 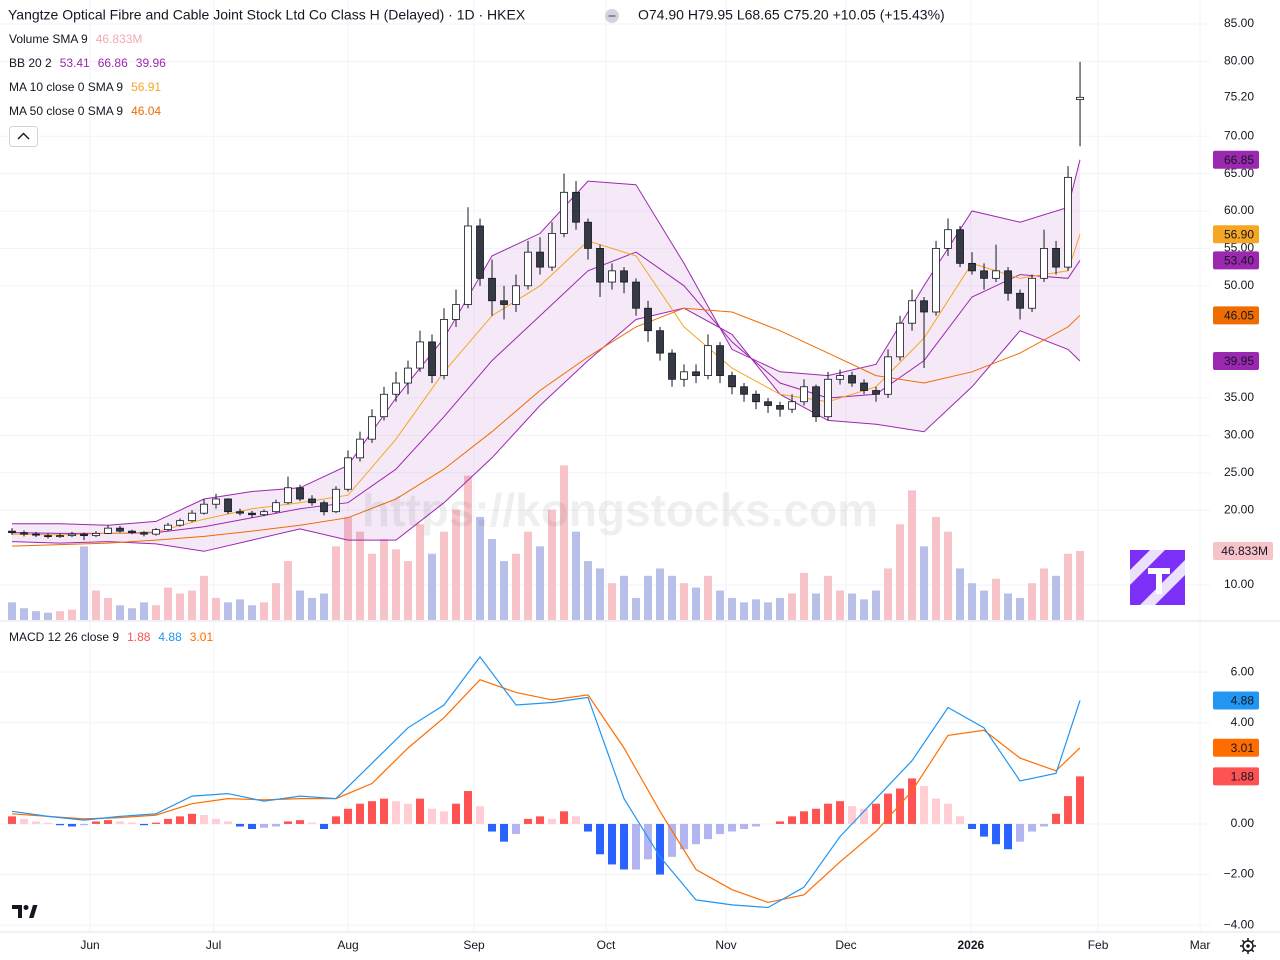 What do you see at coordinates (23, 136) in the screenshot?
I see `collapse-button` at bounding box center [23, 136].